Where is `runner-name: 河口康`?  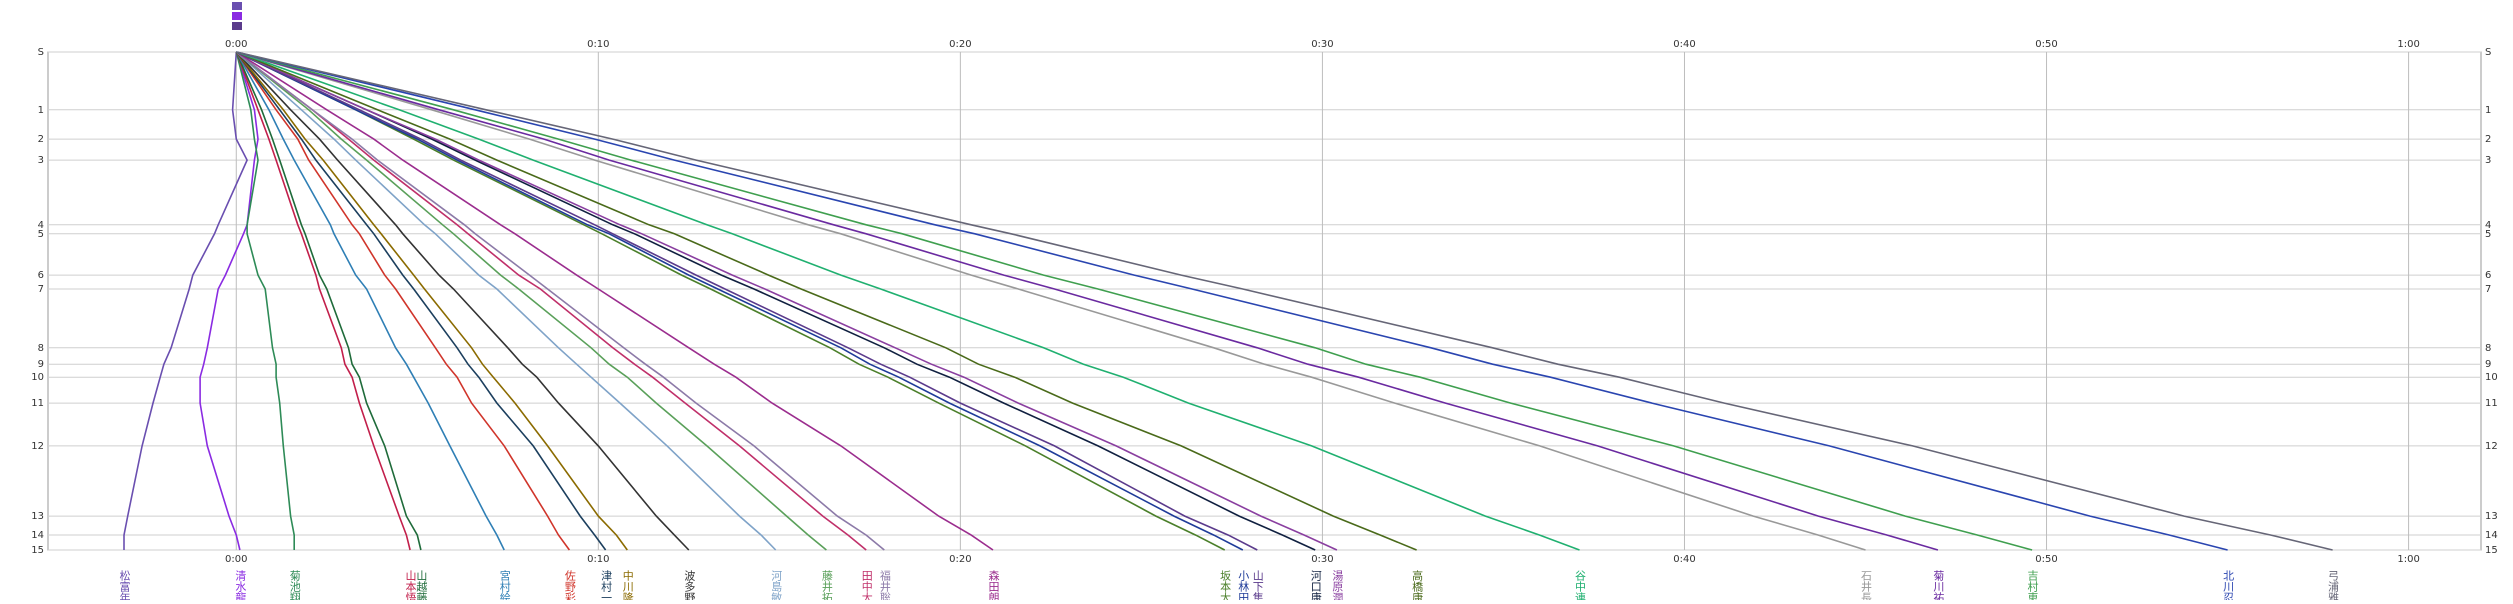
runner-name: 河口康 is located at coordinates (1315, 585).